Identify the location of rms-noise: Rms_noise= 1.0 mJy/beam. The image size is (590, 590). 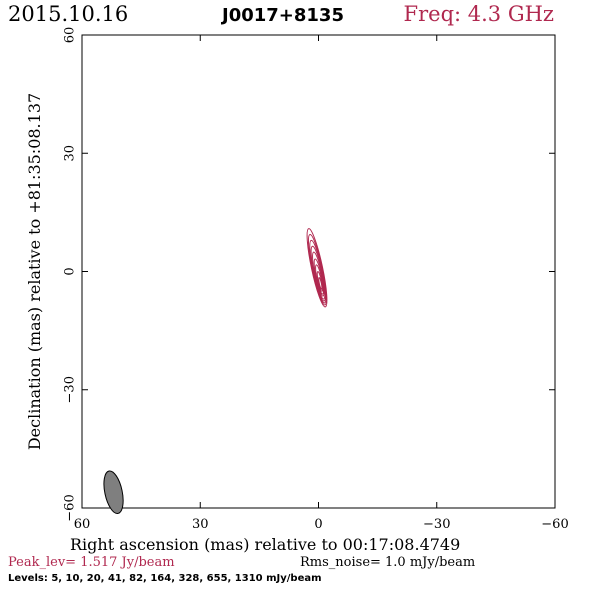
(388, 562).